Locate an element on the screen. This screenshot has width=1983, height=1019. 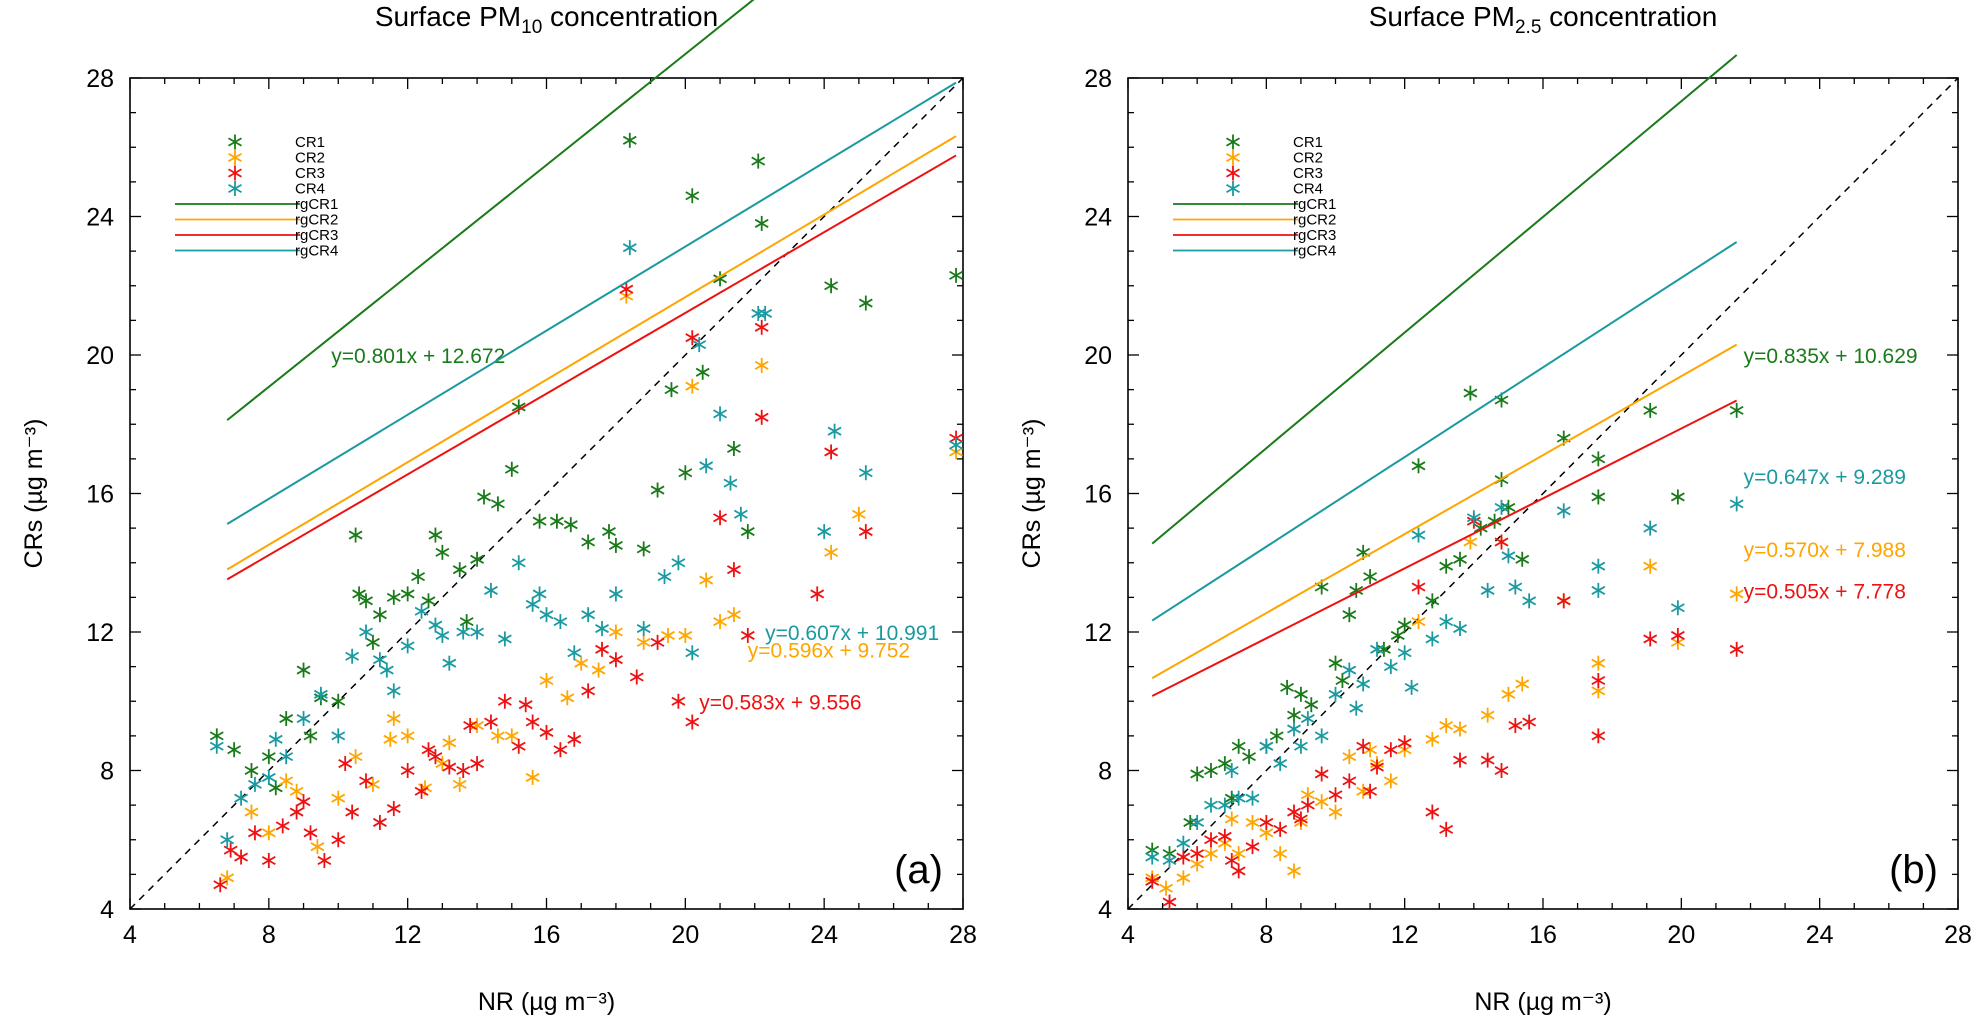
legend-label-cr1: CR1 is located at coordinates (1308, 142).